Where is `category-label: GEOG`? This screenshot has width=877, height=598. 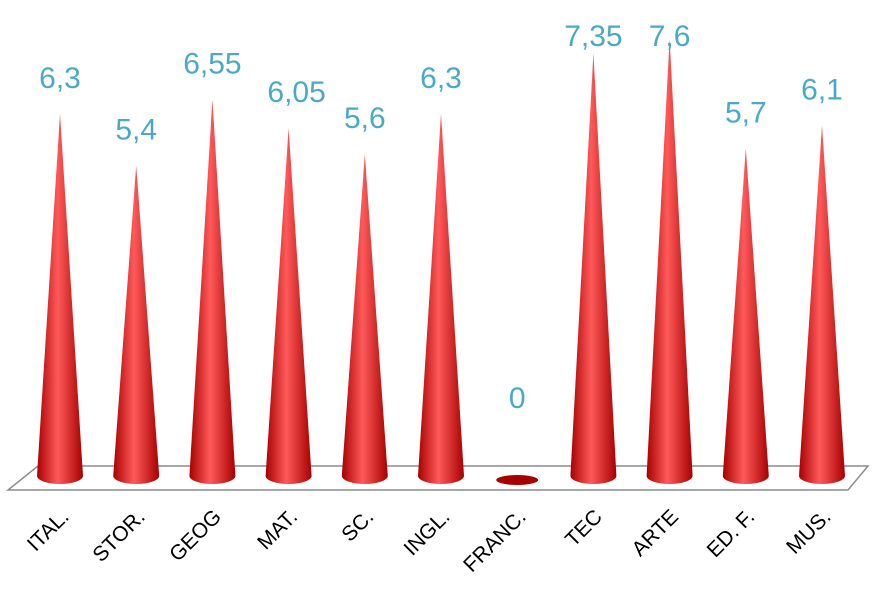 category-label: GEOG is located at coordinates (195, 535).